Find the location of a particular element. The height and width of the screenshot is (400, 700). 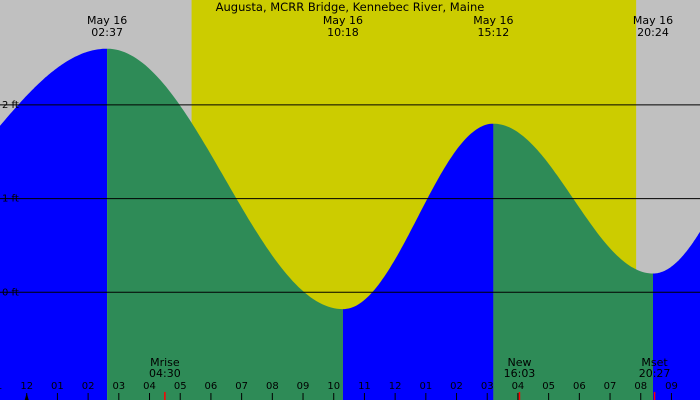

event-time: 16:03 is located at coordinates (520, 373).